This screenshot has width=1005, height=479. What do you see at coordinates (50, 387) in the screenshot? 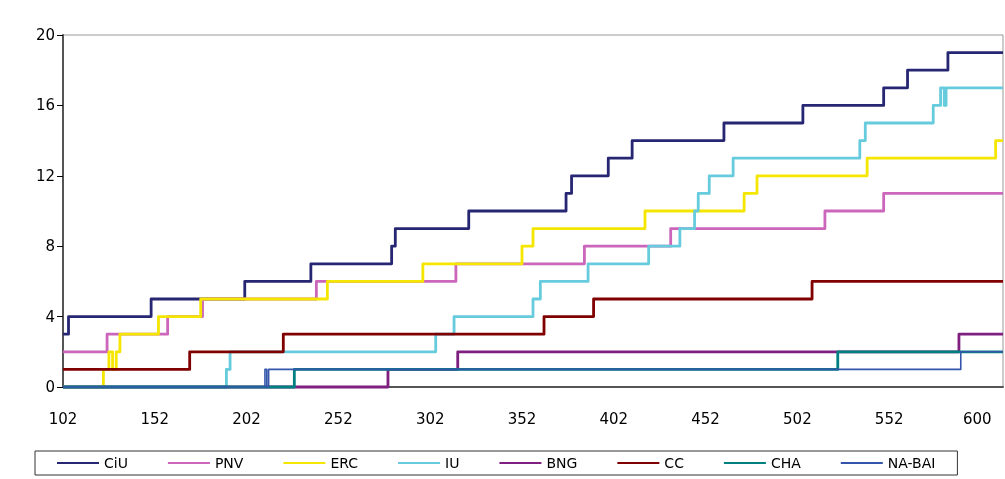
I see `y-tick-label: 0` at bounding box center [50, 387].